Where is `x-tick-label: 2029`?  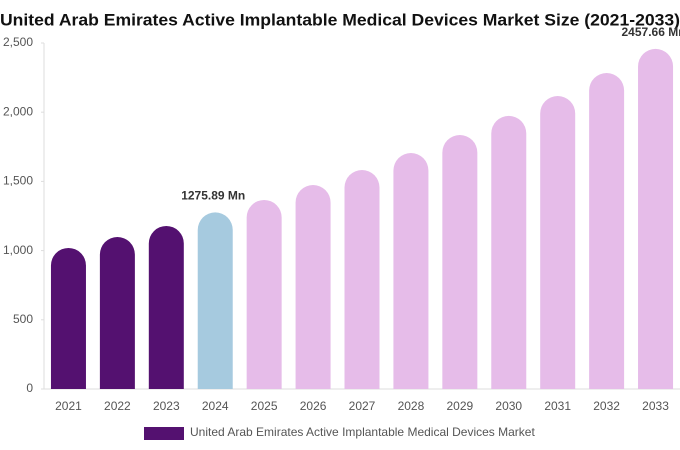
x-tick-label: 2029 is located at coordinates (459, 406).